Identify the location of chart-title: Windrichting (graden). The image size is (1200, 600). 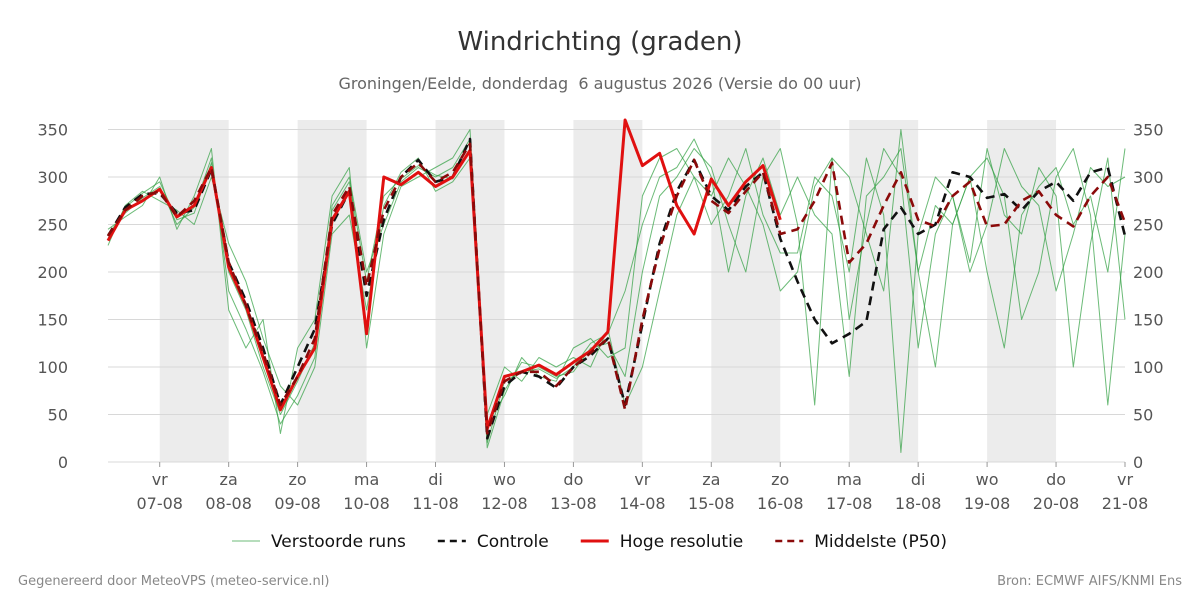
(599, 42).